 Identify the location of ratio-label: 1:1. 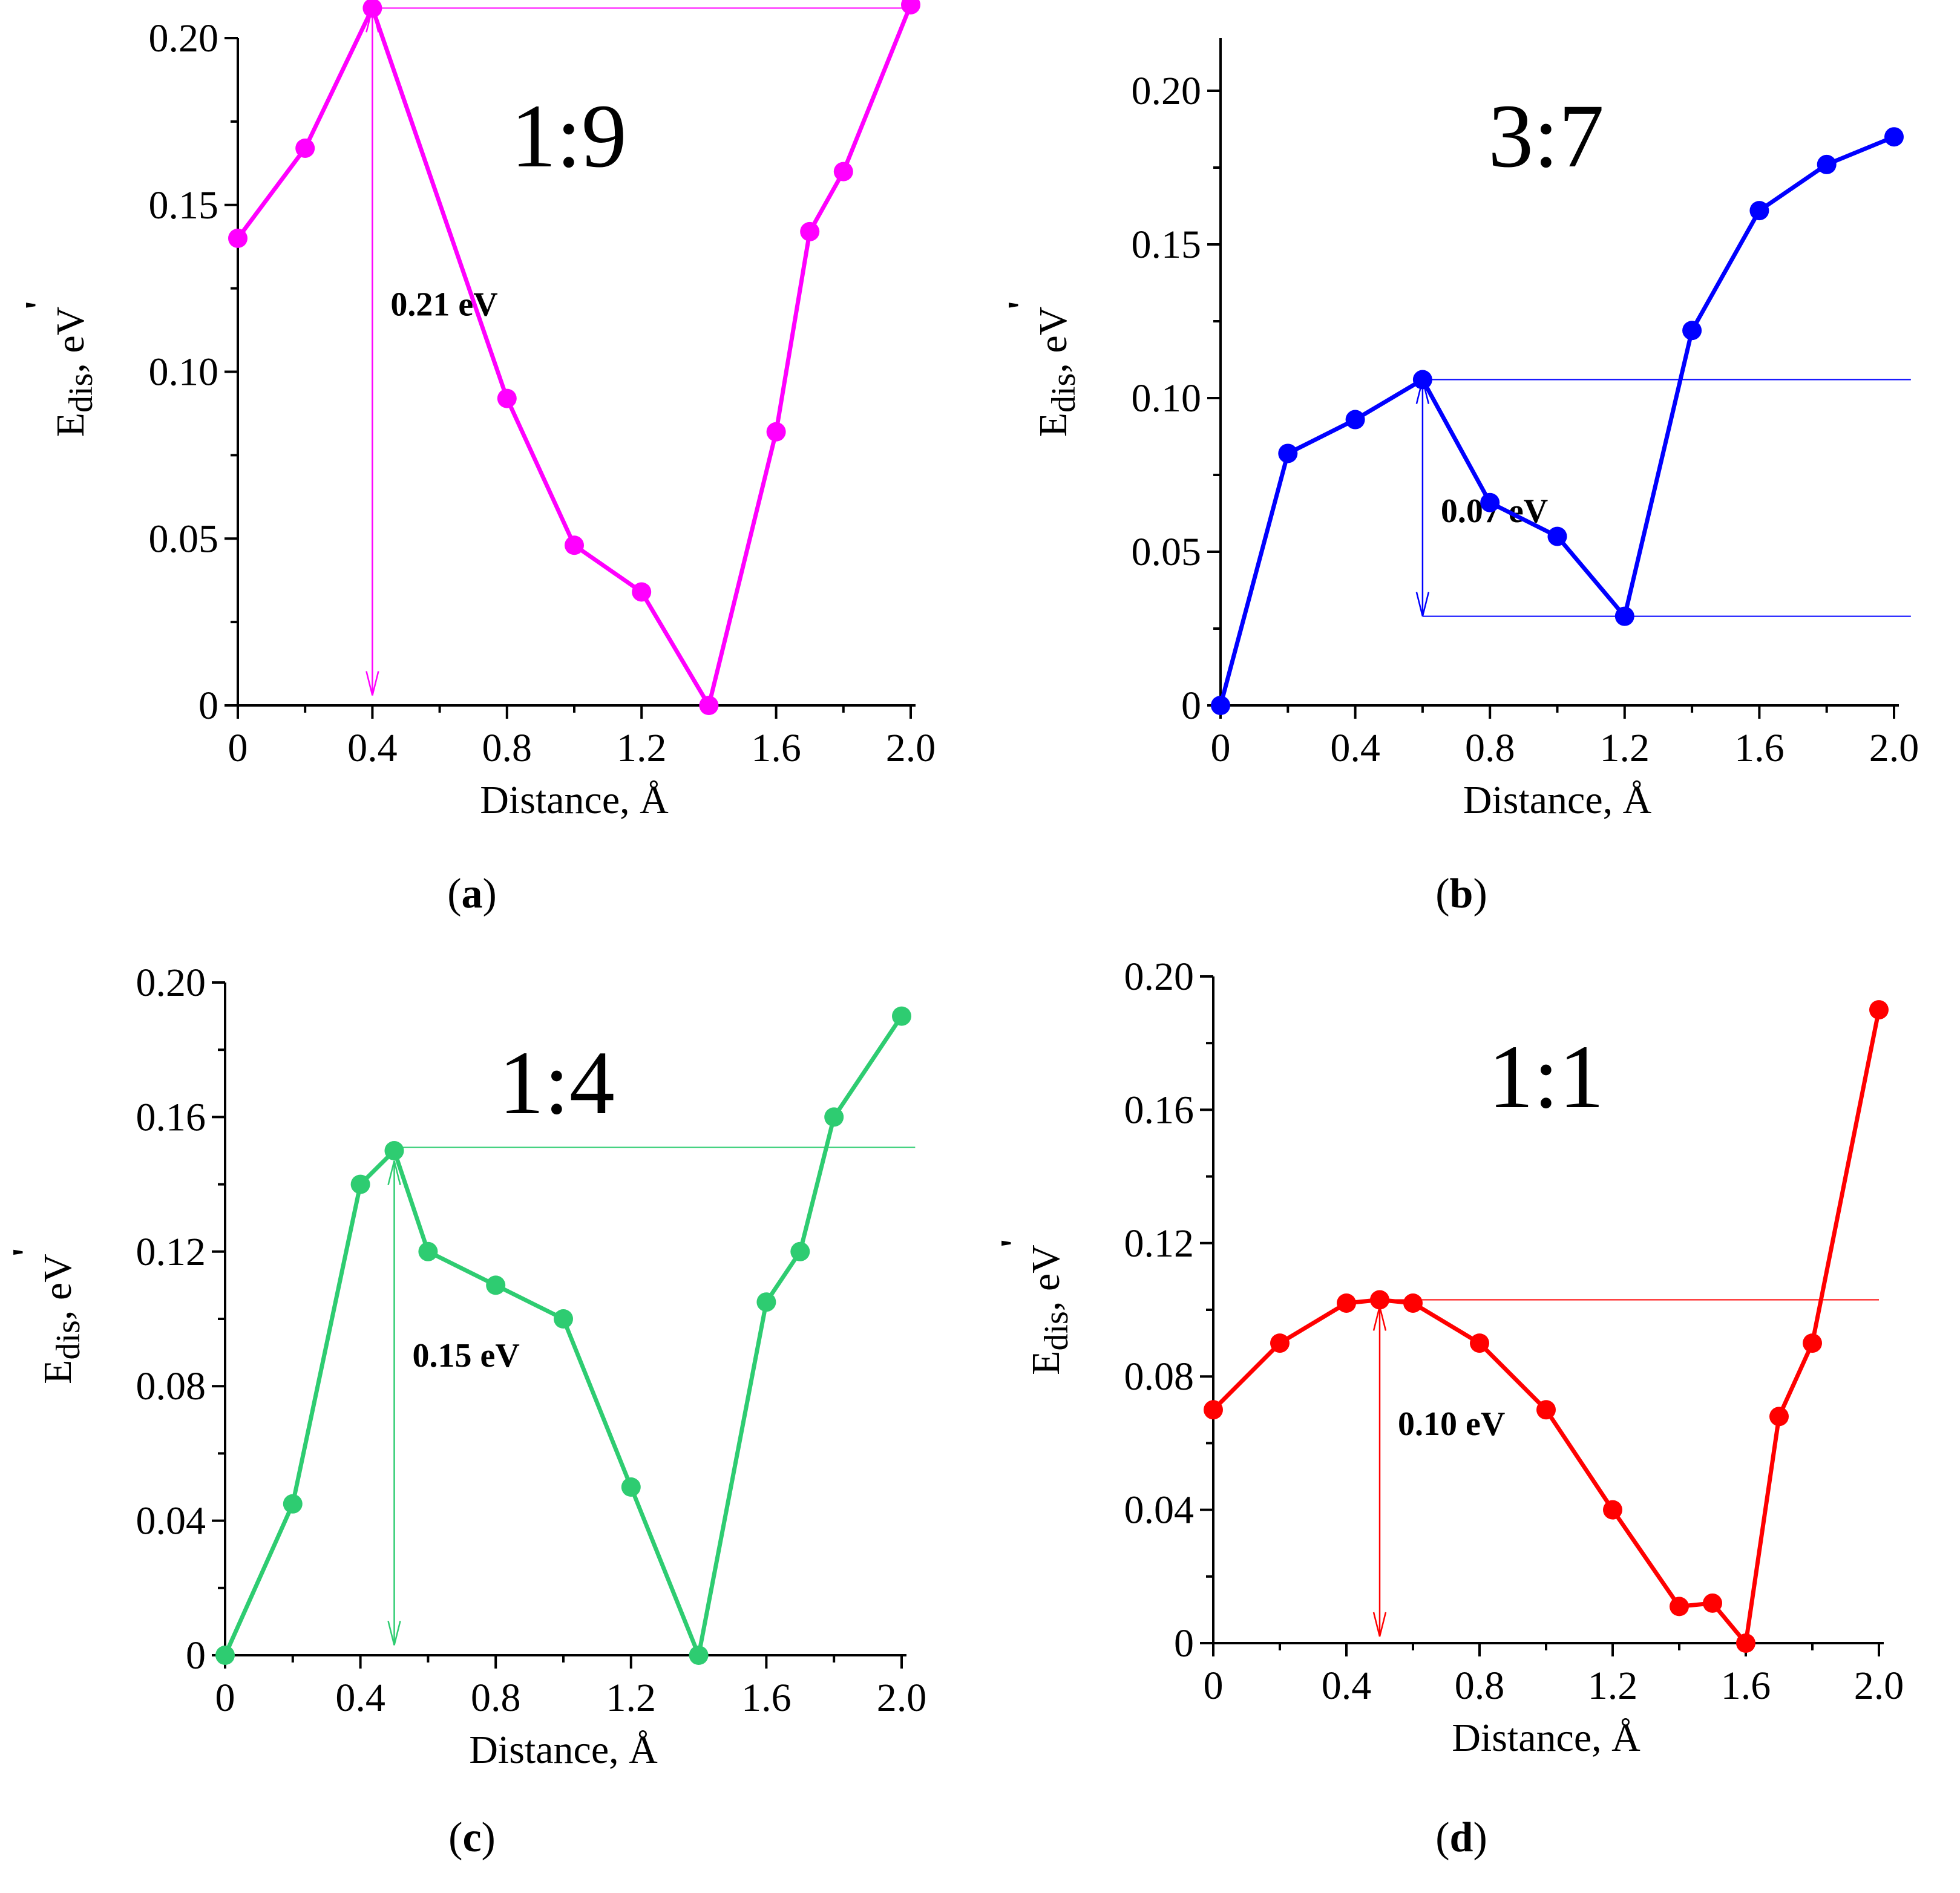
(1546, 1077).